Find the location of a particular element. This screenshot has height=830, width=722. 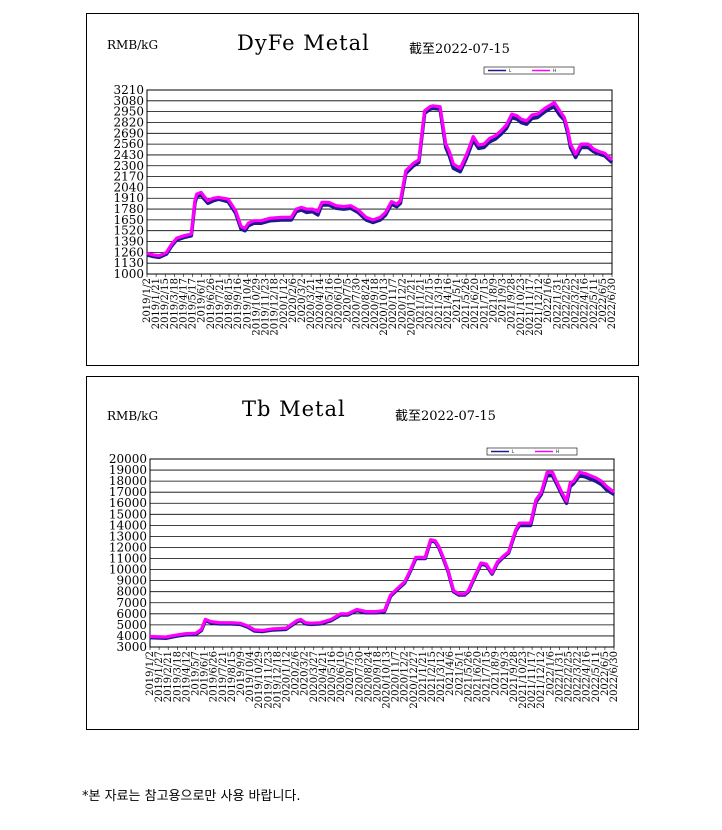

y-tick-label: 9000 is located at coordinates (131, 581).